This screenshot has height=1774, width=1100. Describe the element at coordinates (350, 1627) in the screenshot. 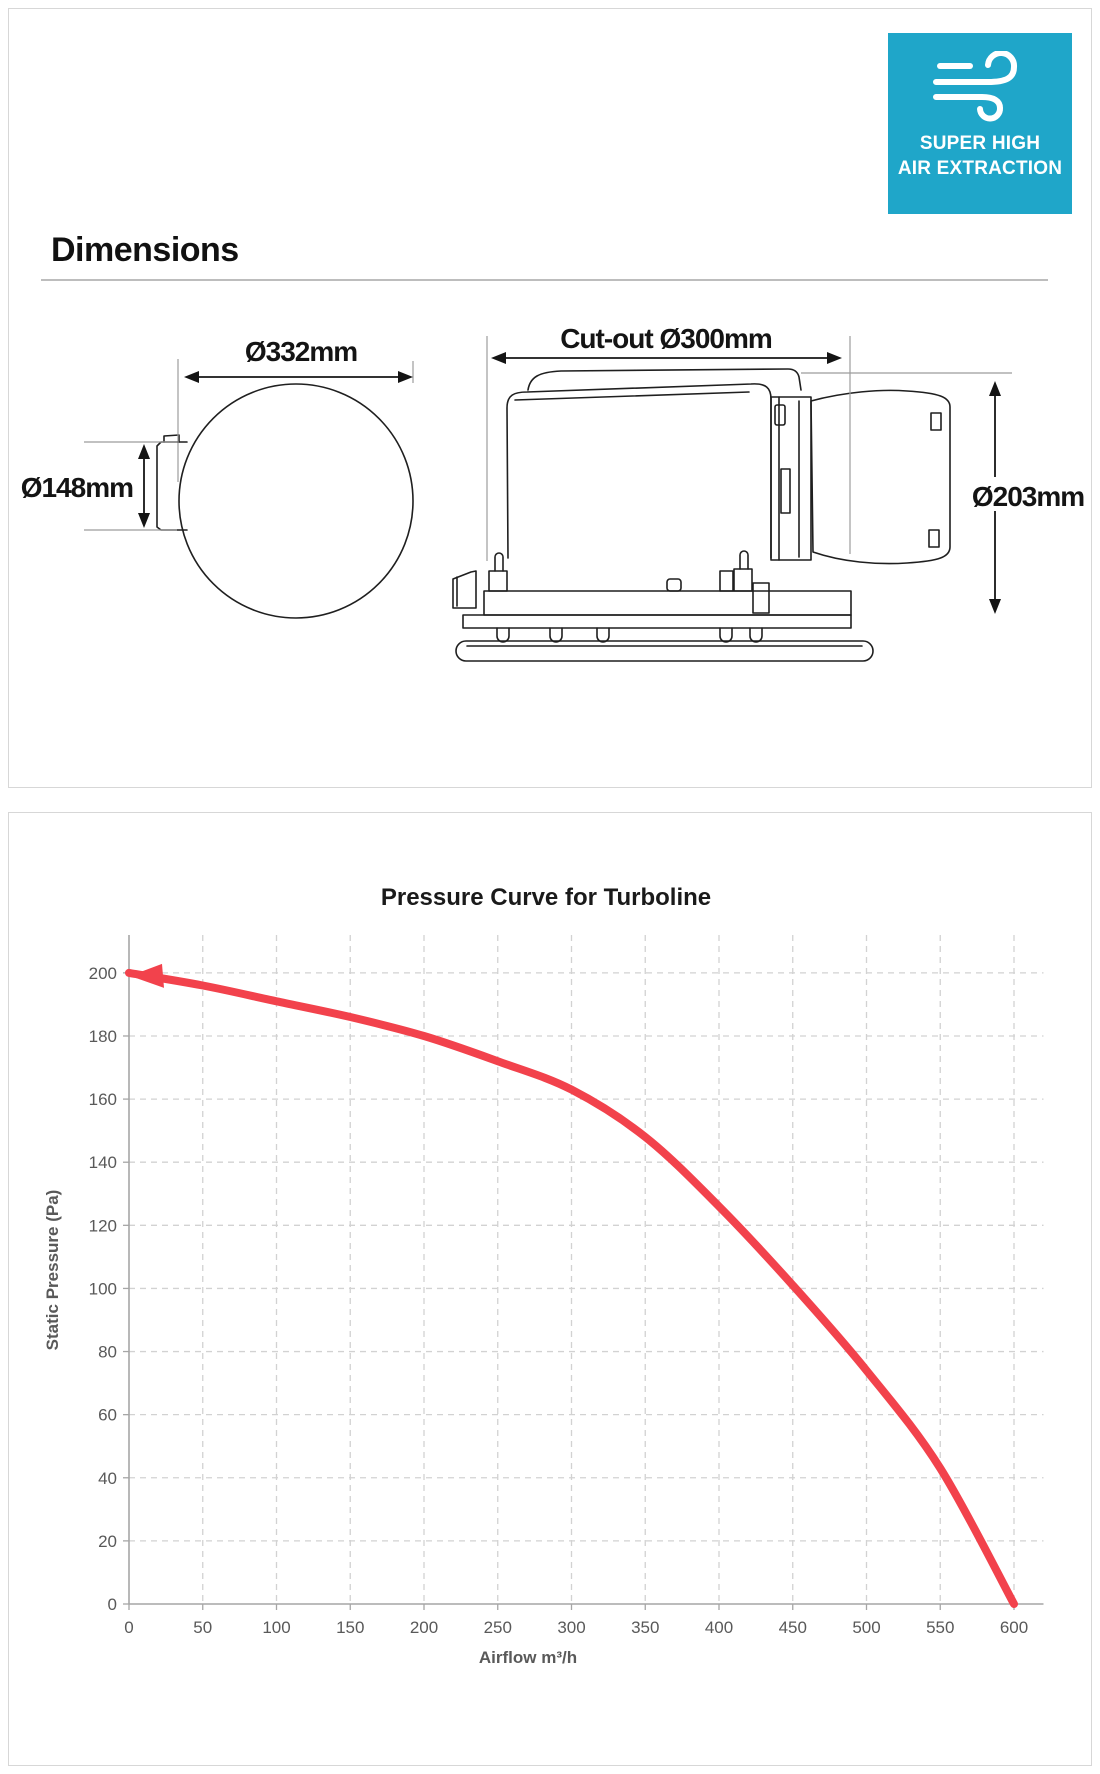

I see `x-tick-label: 150` at that location.